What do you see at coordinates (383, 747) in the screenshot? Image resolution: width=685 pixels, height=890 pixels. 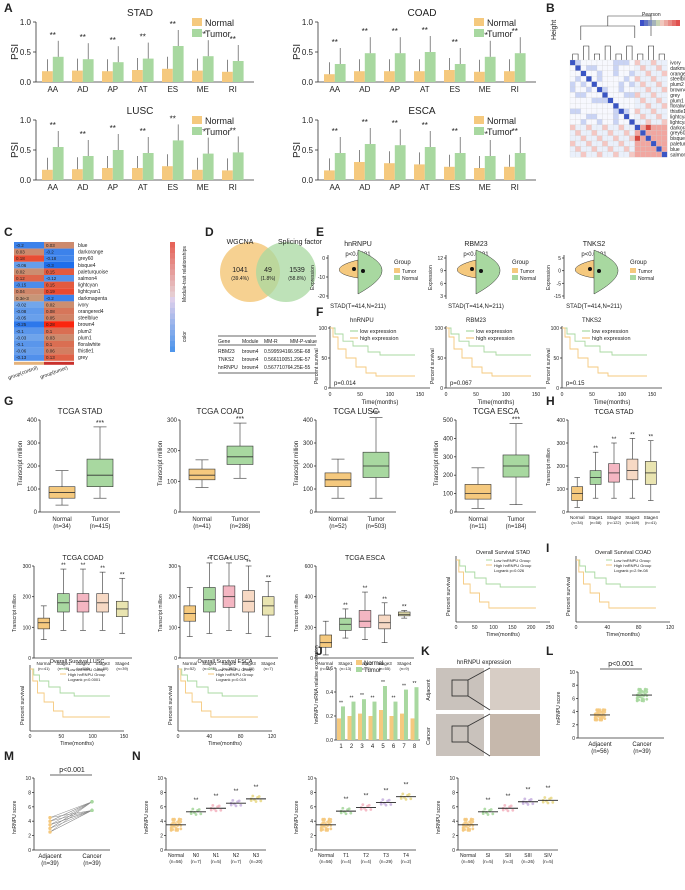 I see `x-tick-label: 5` at bounding box center [383, 747].